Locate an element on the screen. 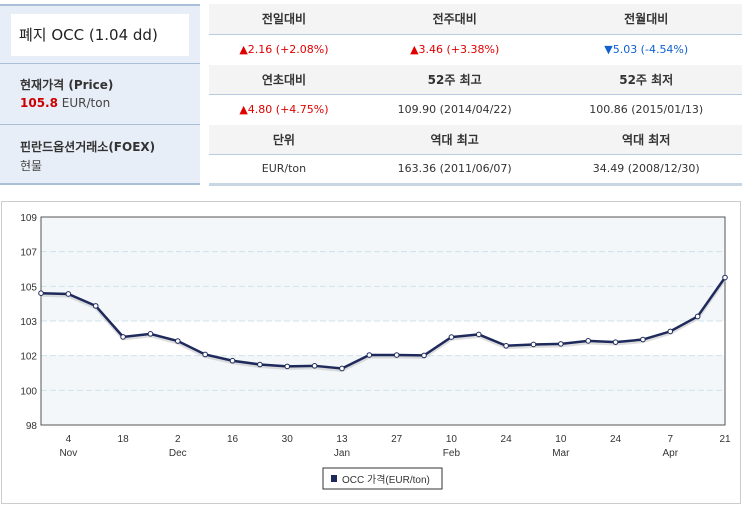 Image resolution: width=742 pixels, height=507 pixels. x-tick-day: 7 is located at coordinates (670, 439).